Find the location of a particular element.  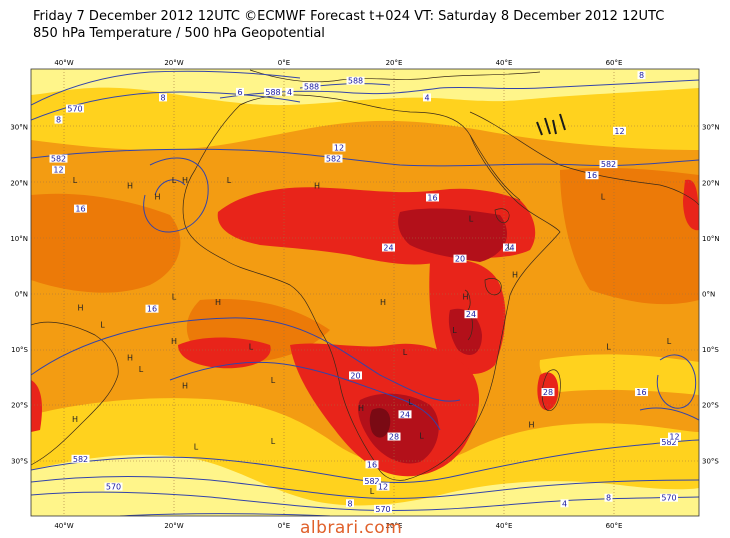

x-tick-label-bottom: 20°E is located at coordinates (394, 526).